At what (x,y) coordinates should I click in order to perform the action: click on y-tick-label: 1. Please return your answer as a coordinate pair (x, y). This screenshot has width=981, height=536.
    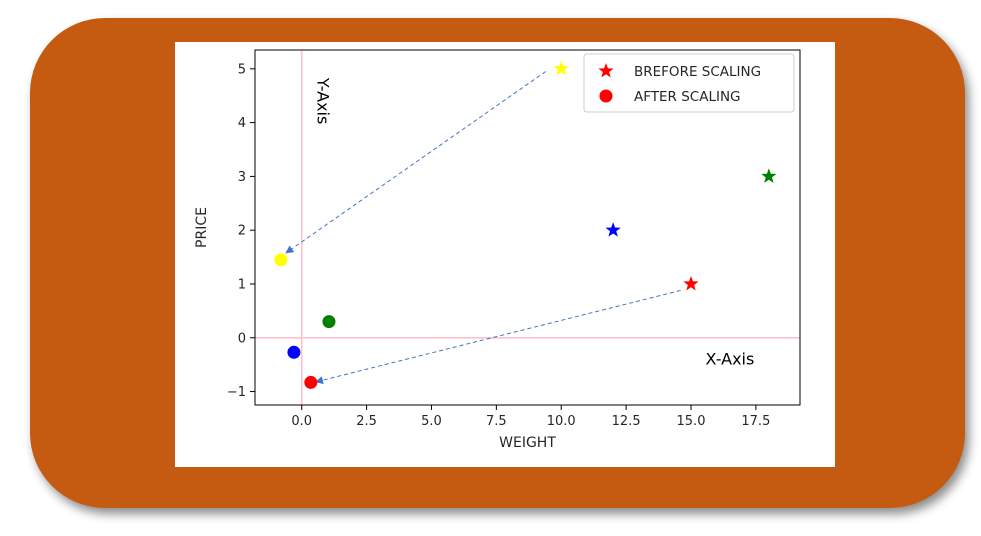
    Looking at the image, I should click on (242, 284).